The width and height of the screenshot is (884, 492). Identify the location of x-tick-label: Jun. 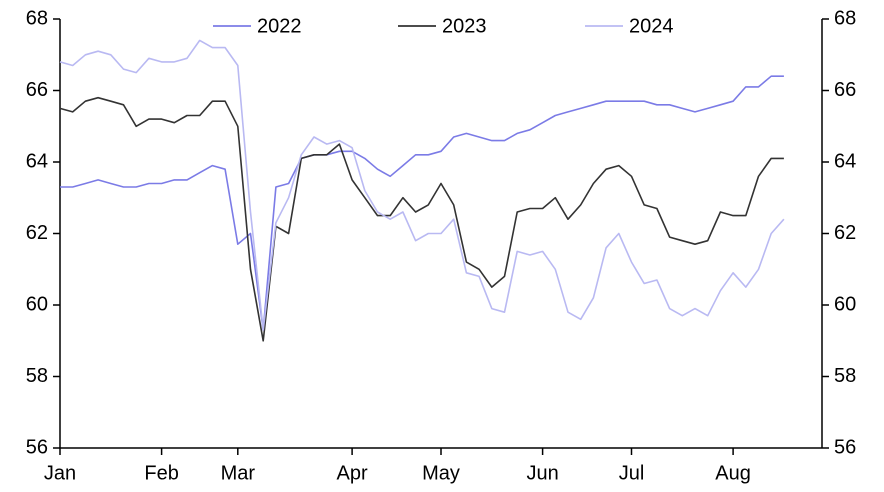
(542, 473).